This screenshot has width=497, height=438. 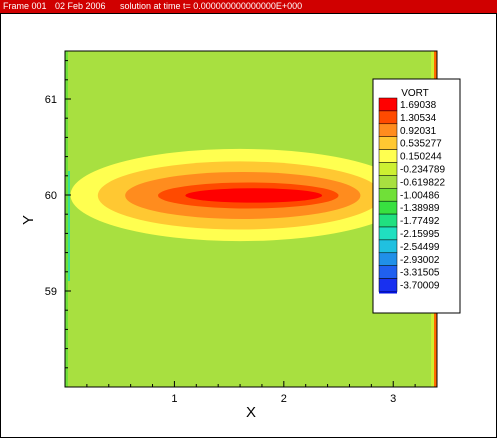 What do you see at coordinates (51, 100) in the screenshot?
I see `y-tick-label: 61` at bounding box center [51, 100].